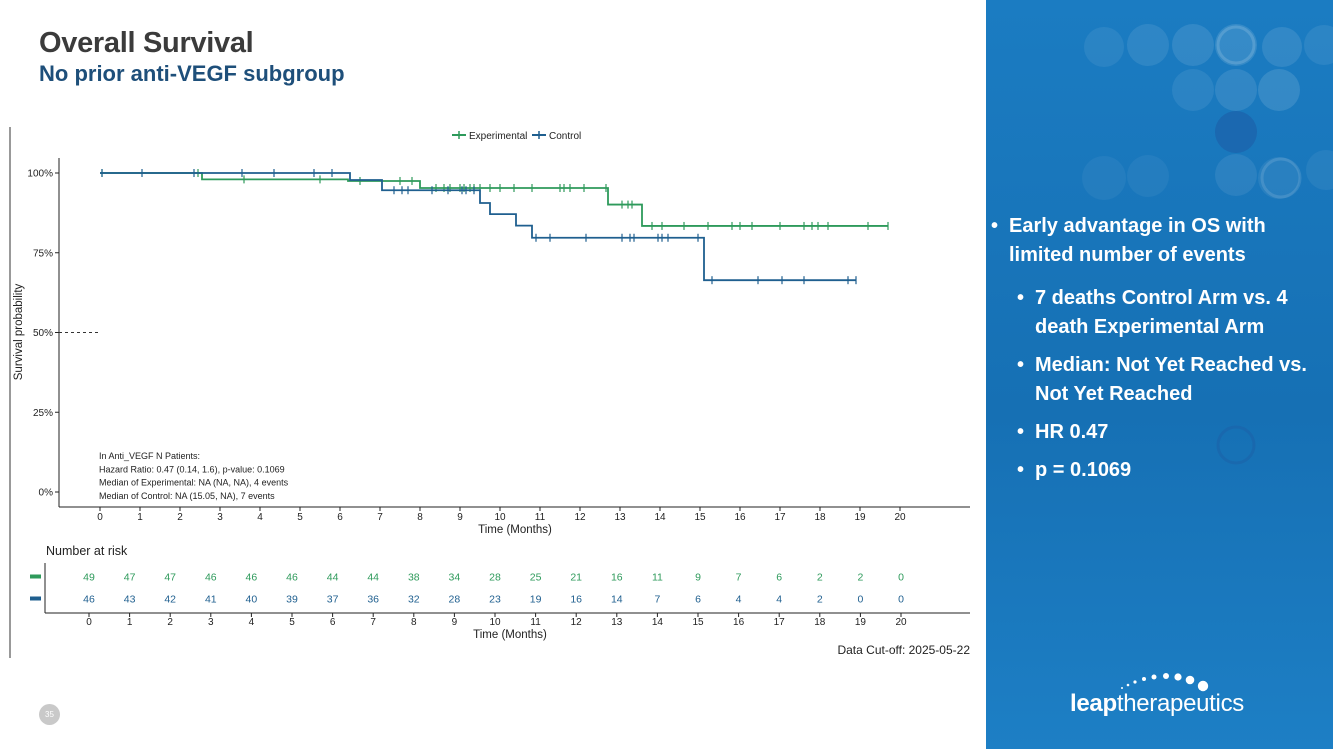 This screenshot has width=1333, height=749. What do you see at coordinates (495, 622) in the screenshot?
I see `risk-x-tick-label: 10` at bounding box center [495, 622].